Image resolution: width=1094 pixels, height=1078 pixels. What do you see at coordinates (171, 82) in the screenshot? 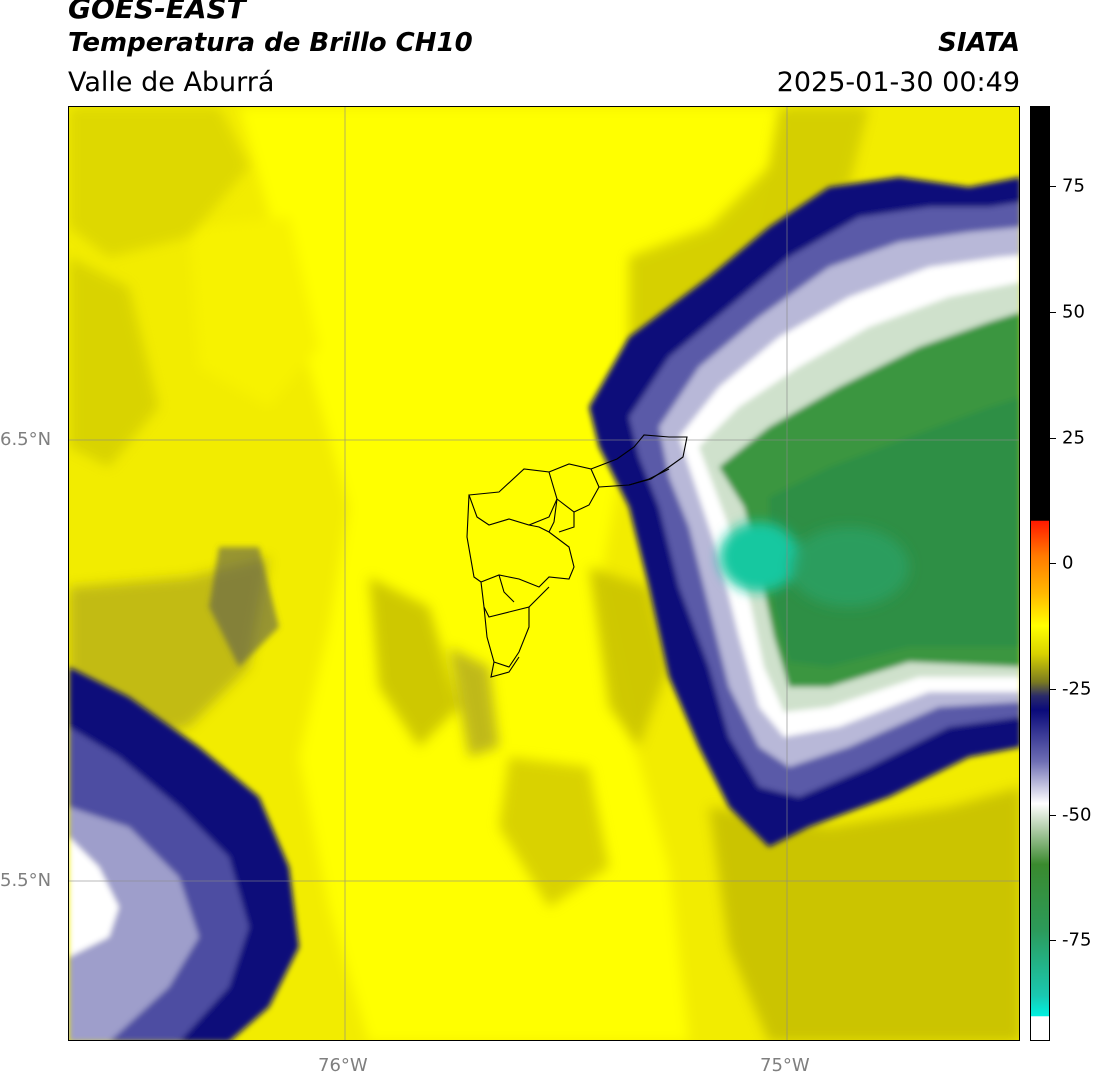
I see `region-subtitle: Valle de Aburrá` at bounding box center [171, 82].